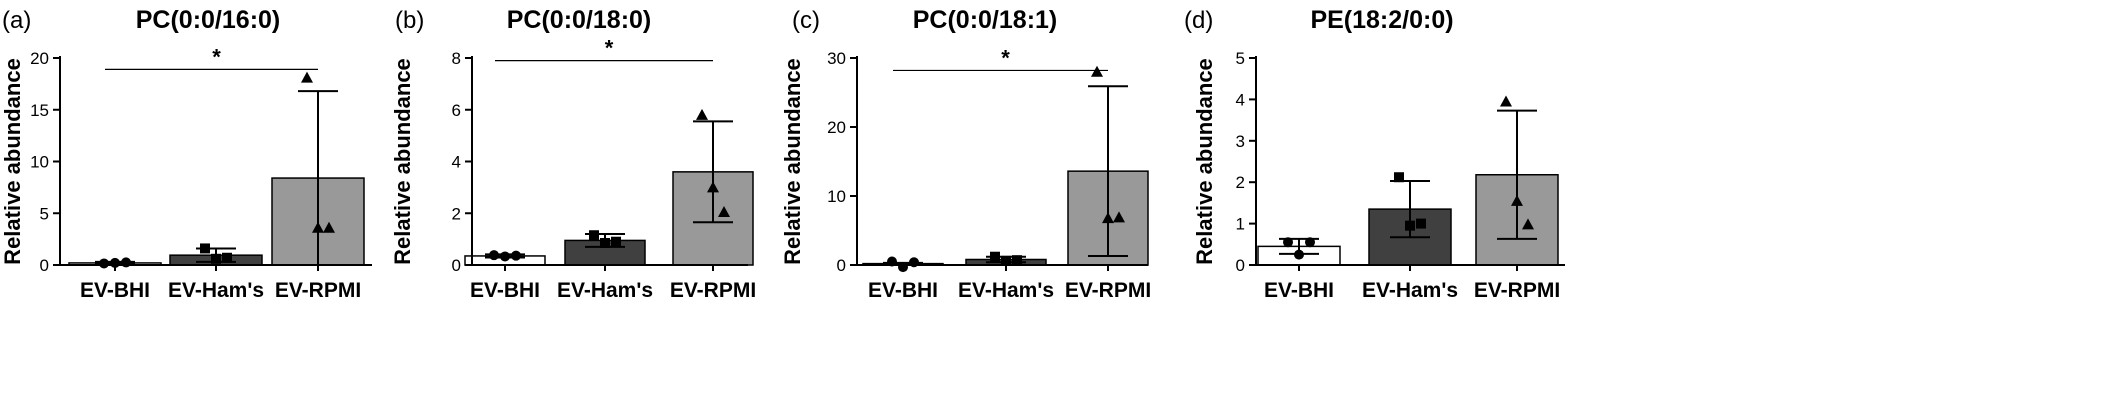  What do you see at coordinates (1198, 20) in the screenshot?
I see `panel-letter: (d)` at bounding box center [1198, 20].